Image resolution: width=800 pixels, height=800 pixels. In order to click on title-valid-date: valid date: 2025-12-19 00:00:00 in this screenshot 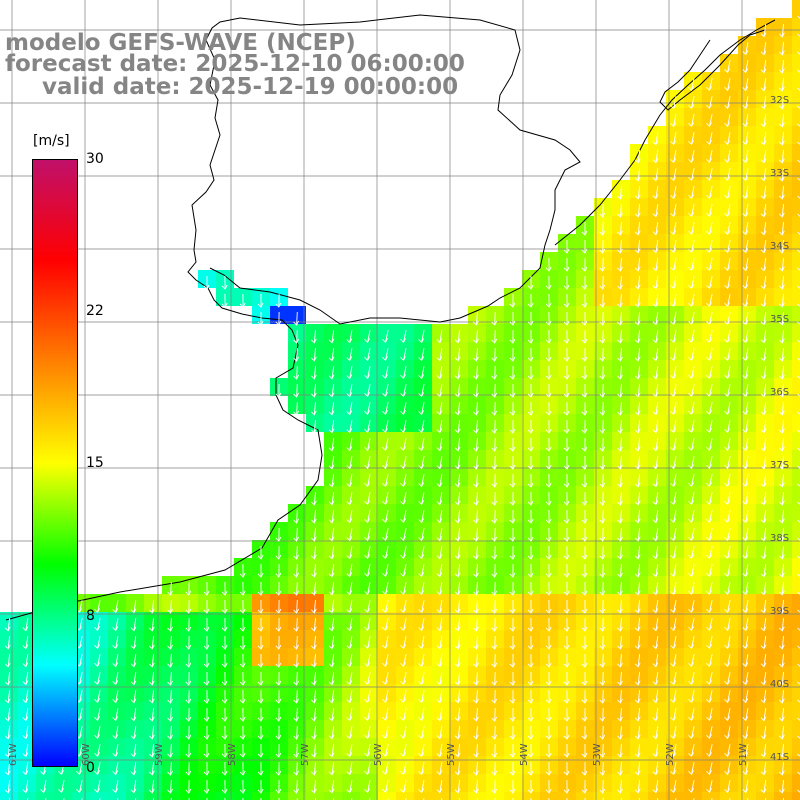, I will do `click(250, 87)`.